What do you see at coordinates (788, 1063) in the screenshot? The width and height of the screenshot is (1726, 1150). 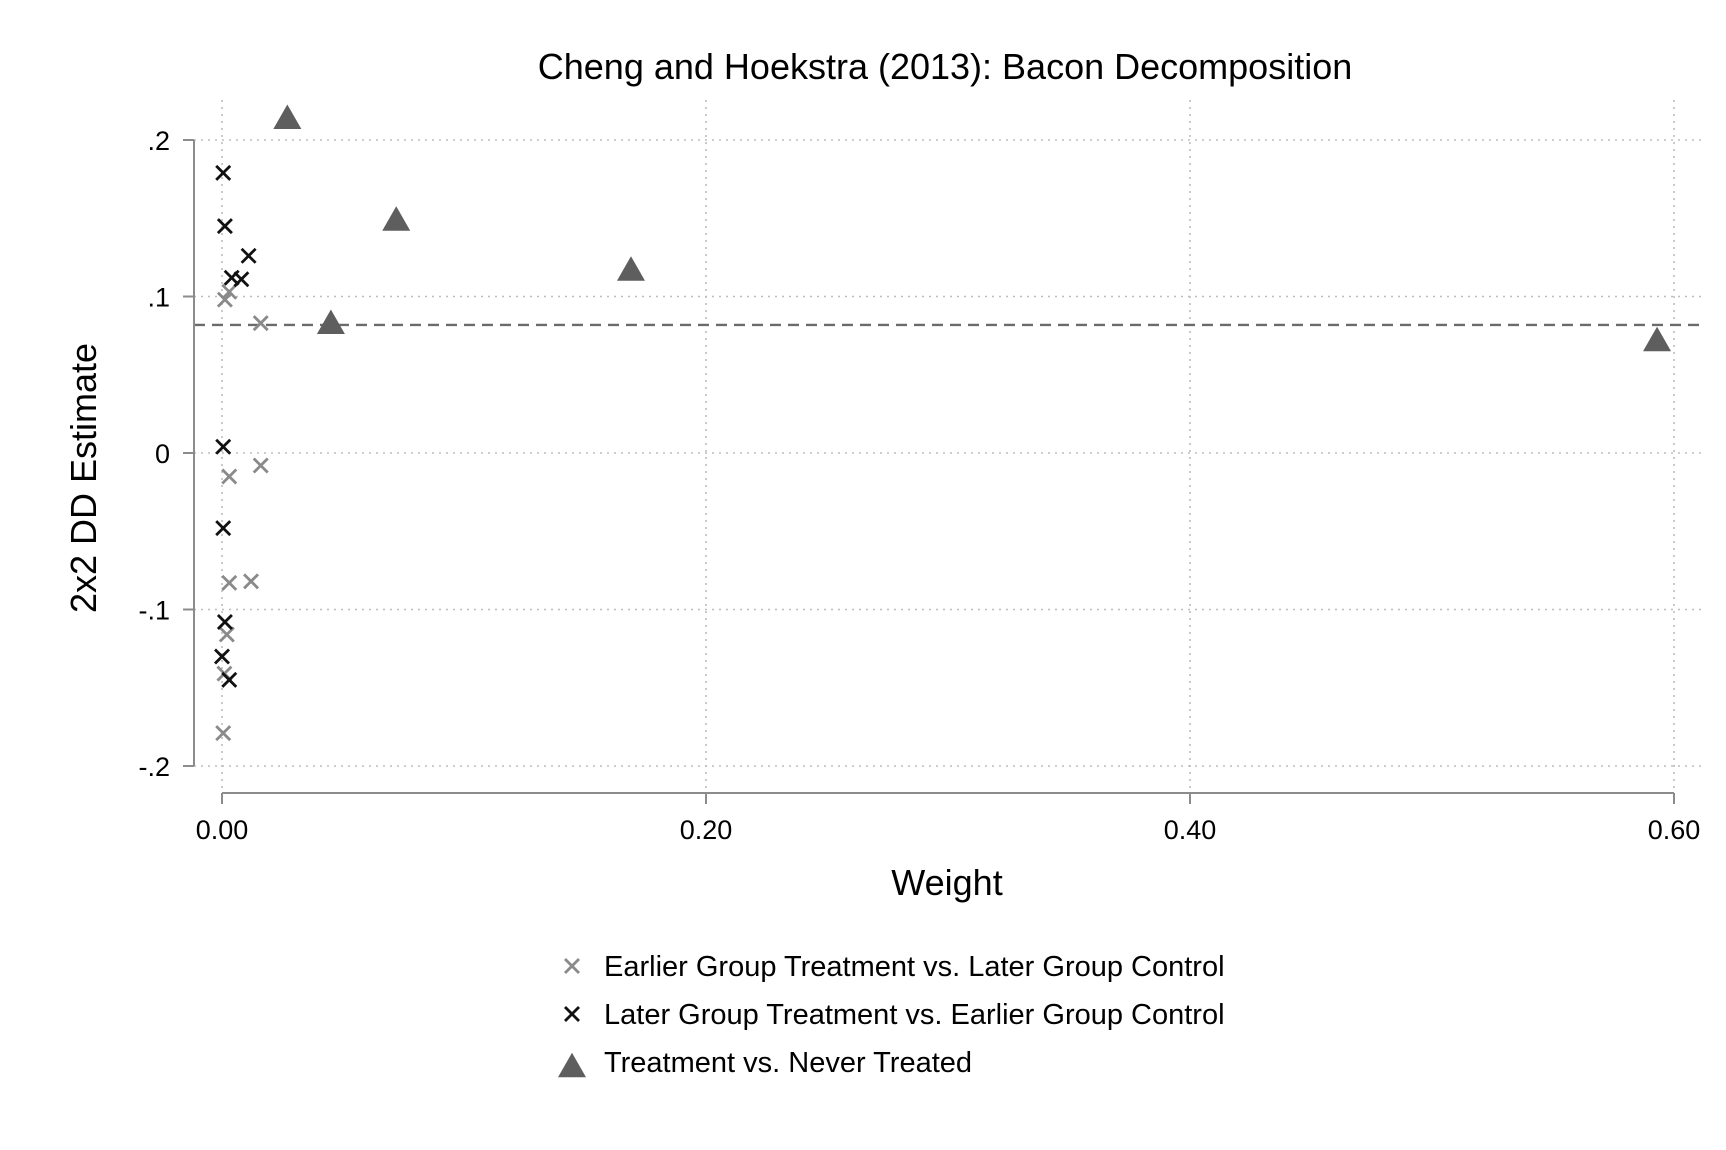 I see `legend-label: Treatment vs. Never Treated` at bounding box center [788, 1063].